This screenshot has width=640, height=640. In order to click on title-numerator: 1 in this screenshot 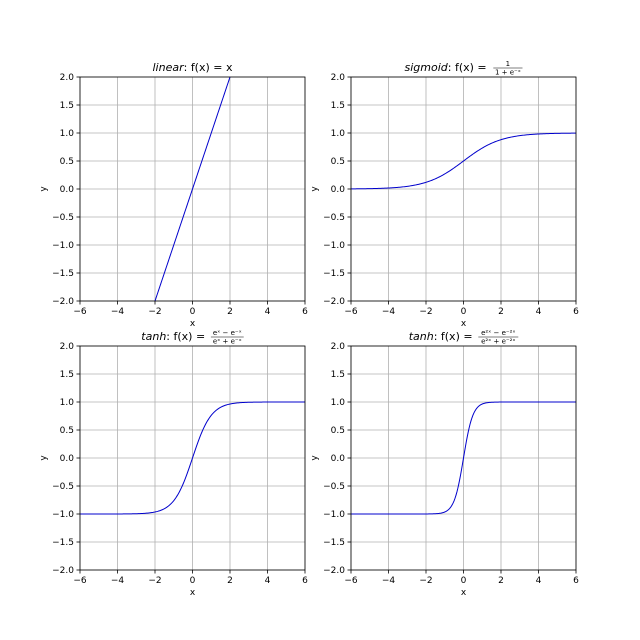, I will do `click(508, 64)`.